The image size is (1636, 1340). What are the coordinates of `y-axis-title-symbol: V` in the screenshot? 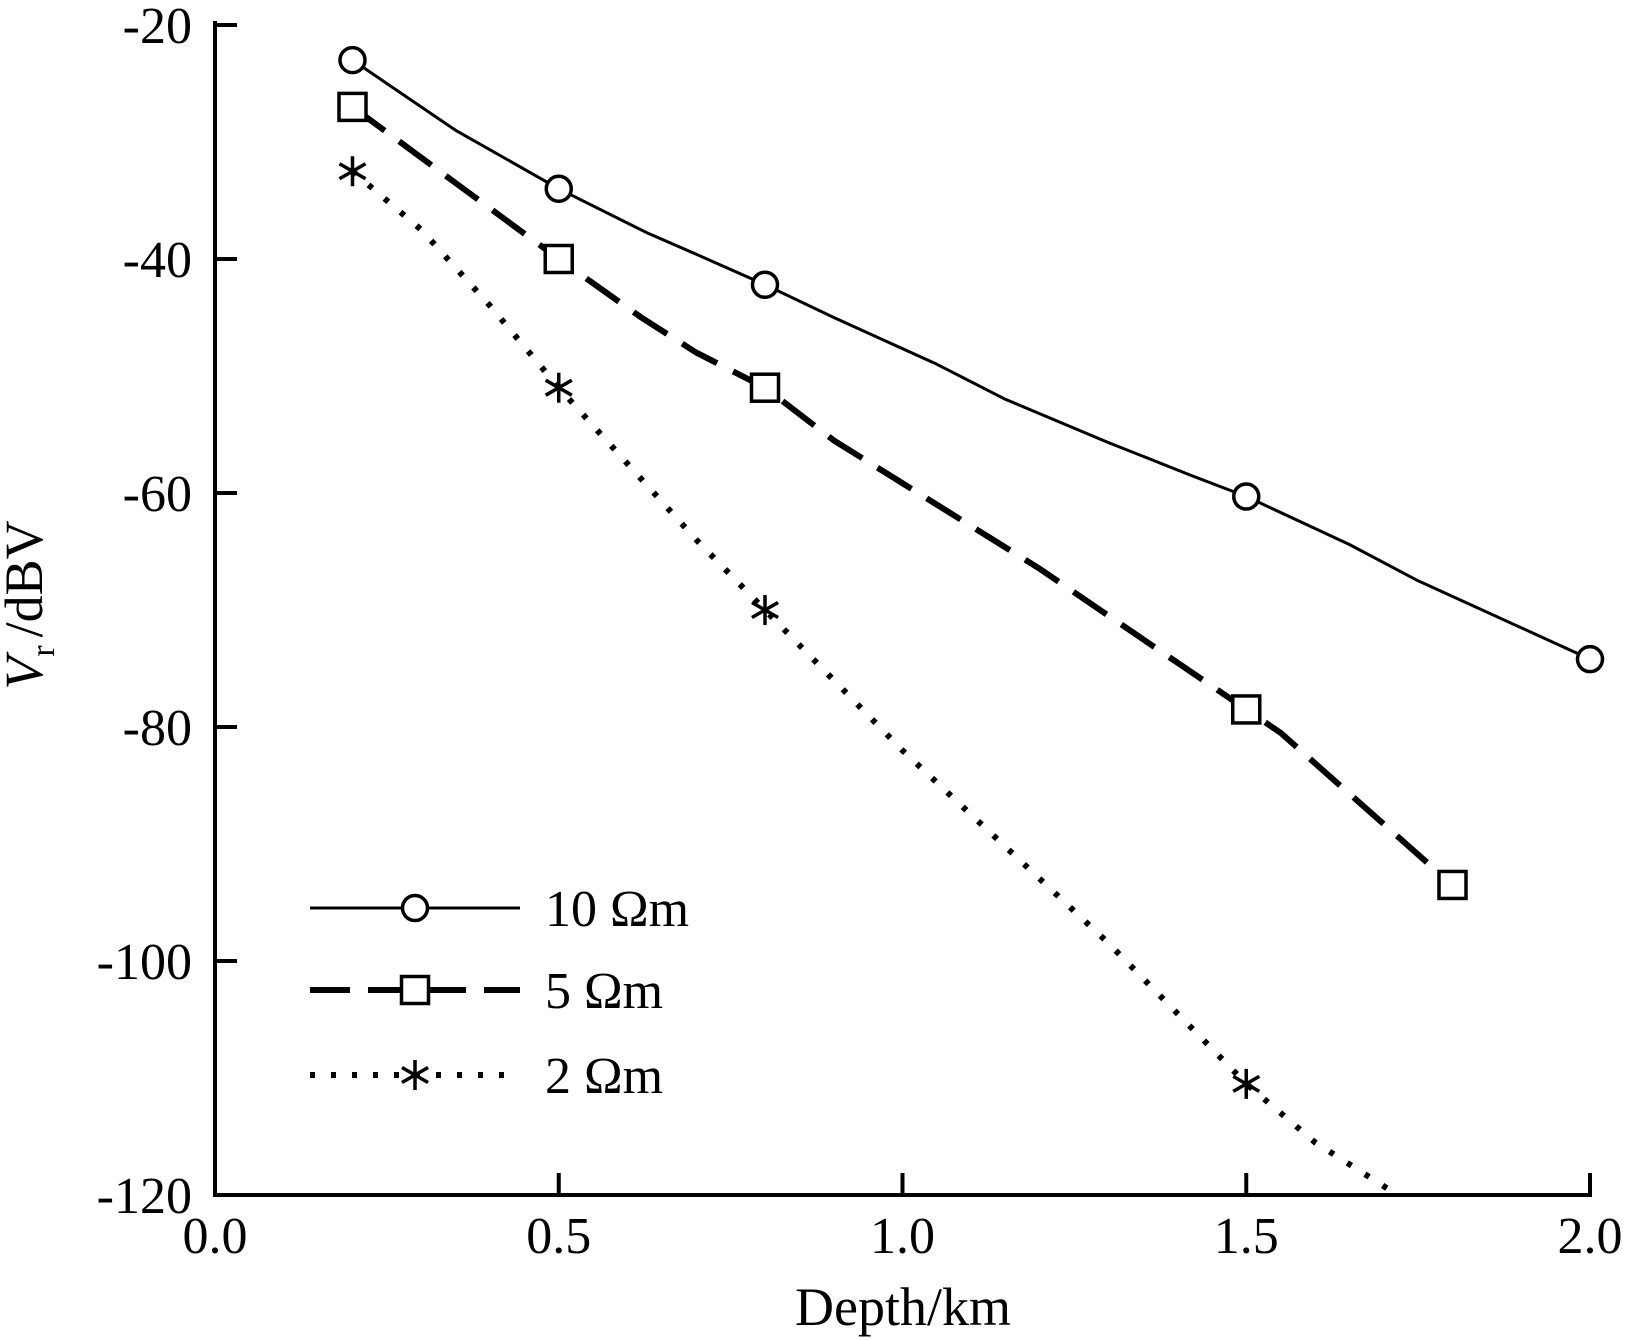 It's located at (27, 670).